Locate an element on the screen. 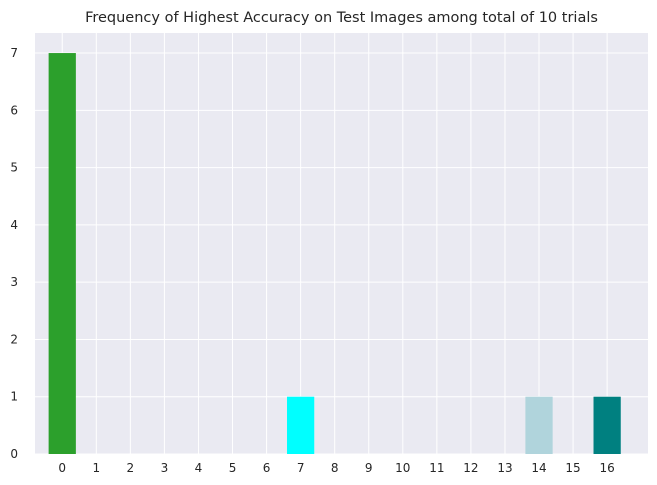 Image resolution: width=657 pixels, height=485 pixels. x-tick-label: 0 is located at coordinates (62, 468).